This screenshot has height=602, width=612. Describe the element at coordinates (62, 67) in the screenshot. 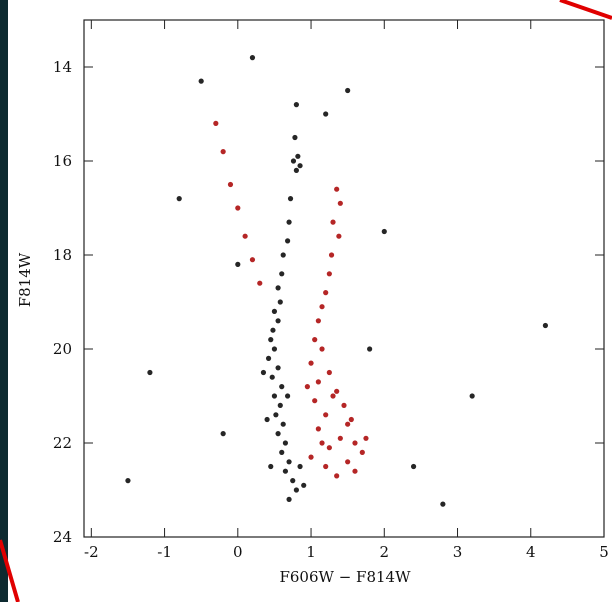

I see `y-tick-label: 14` at that location.